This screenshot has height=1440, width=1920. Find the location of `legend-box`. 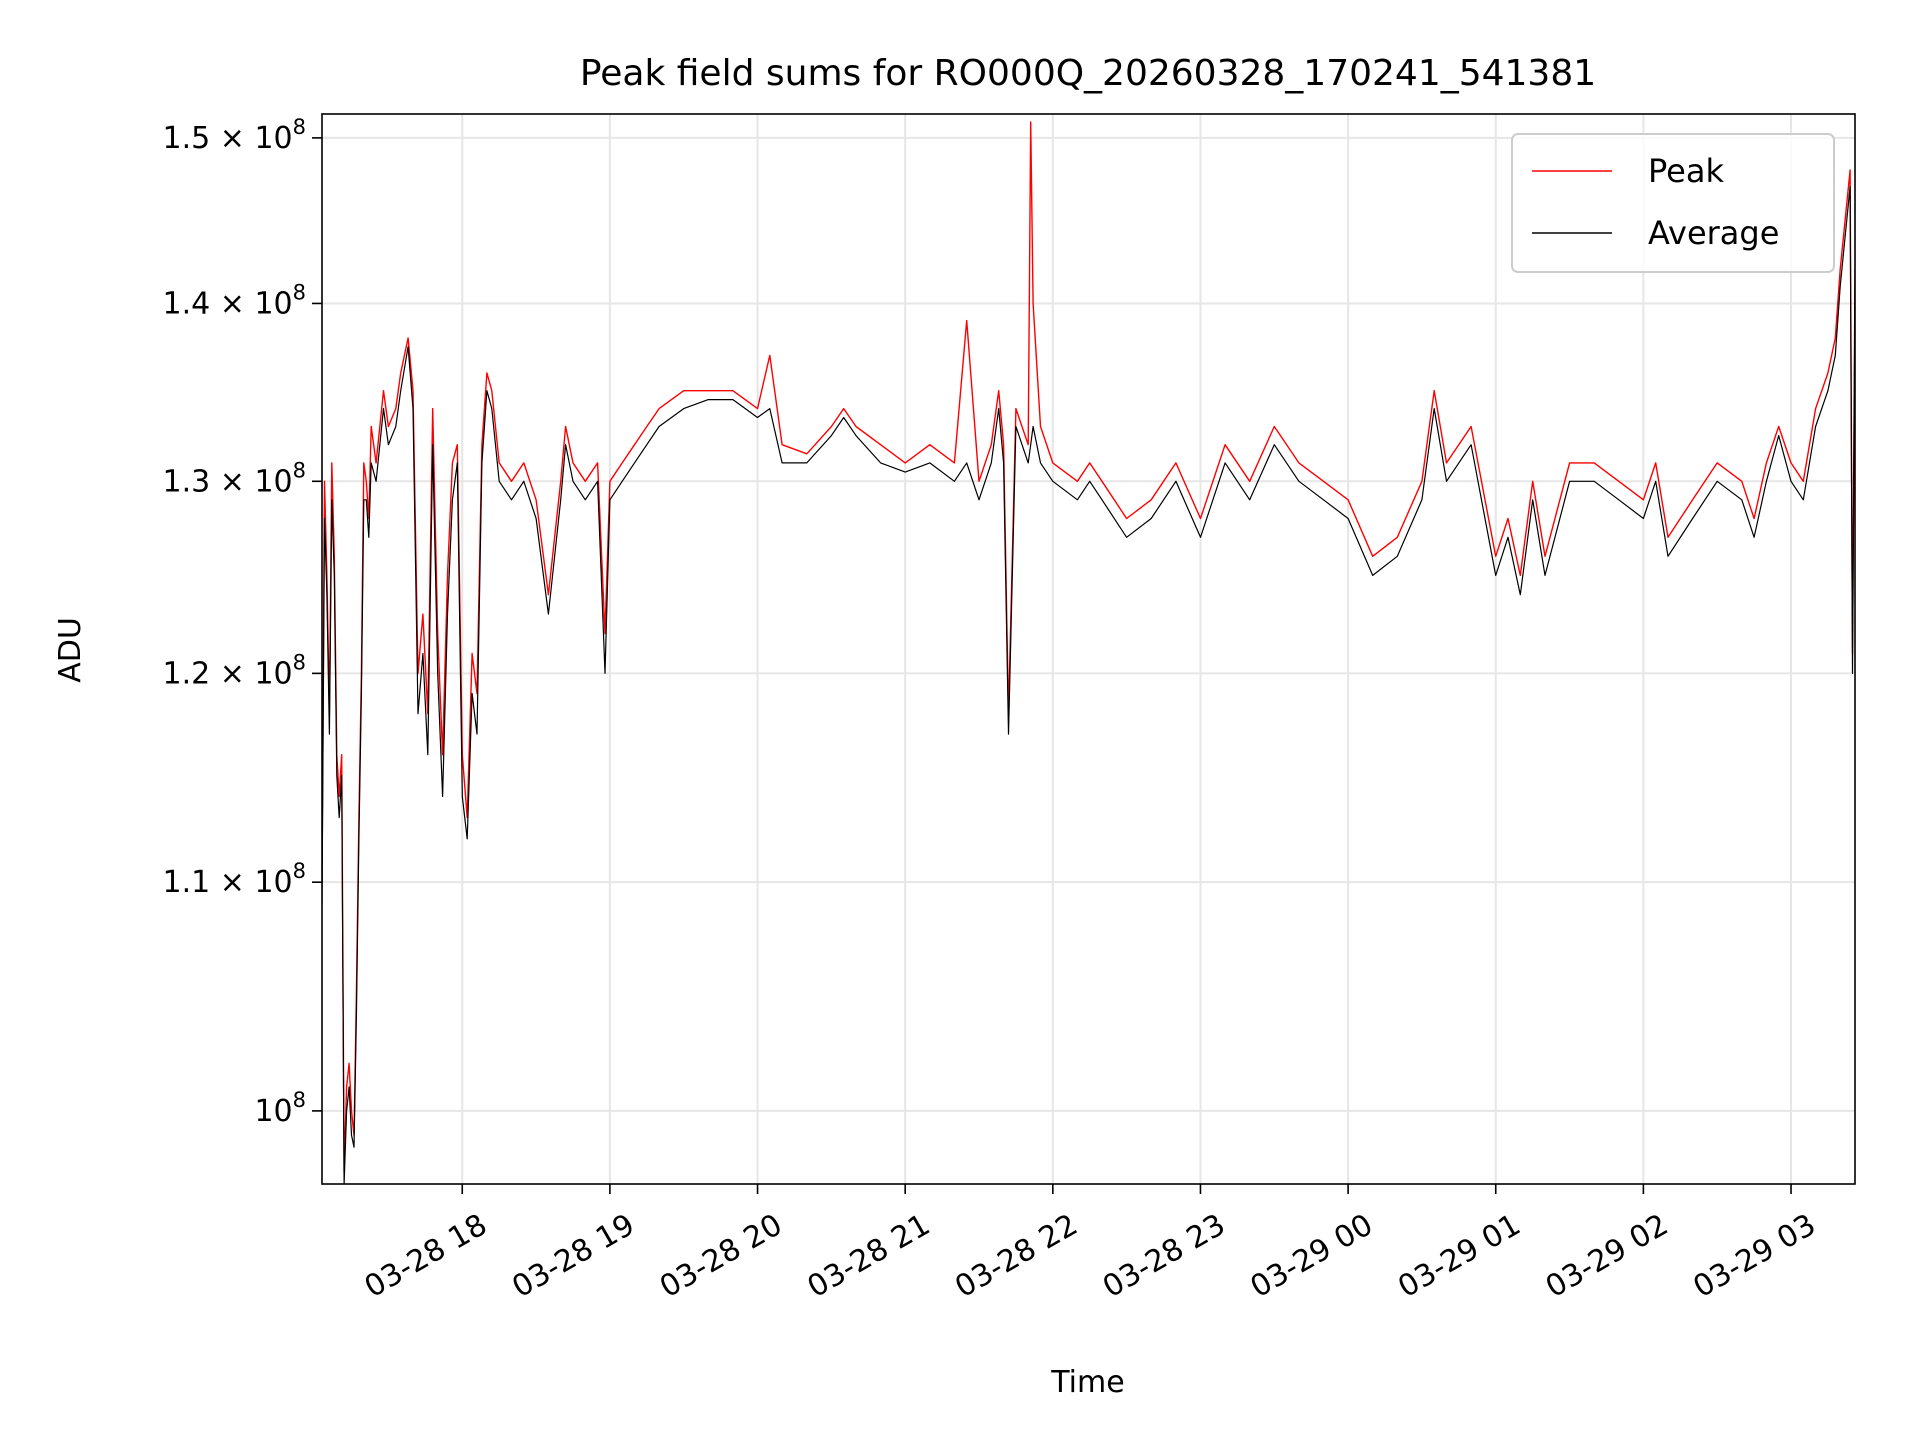

legend-box is located at coordinates (1673, 203).